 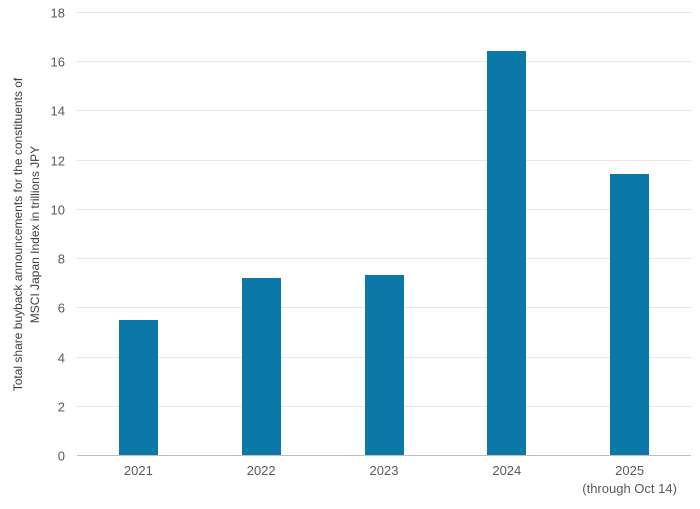 What do you see at coordinates (32, 235) in the screenshot?
I see `y-axis-ticks: 0 2 4 6 8 10 12 14 16 18` at bounding box center [32, 235].